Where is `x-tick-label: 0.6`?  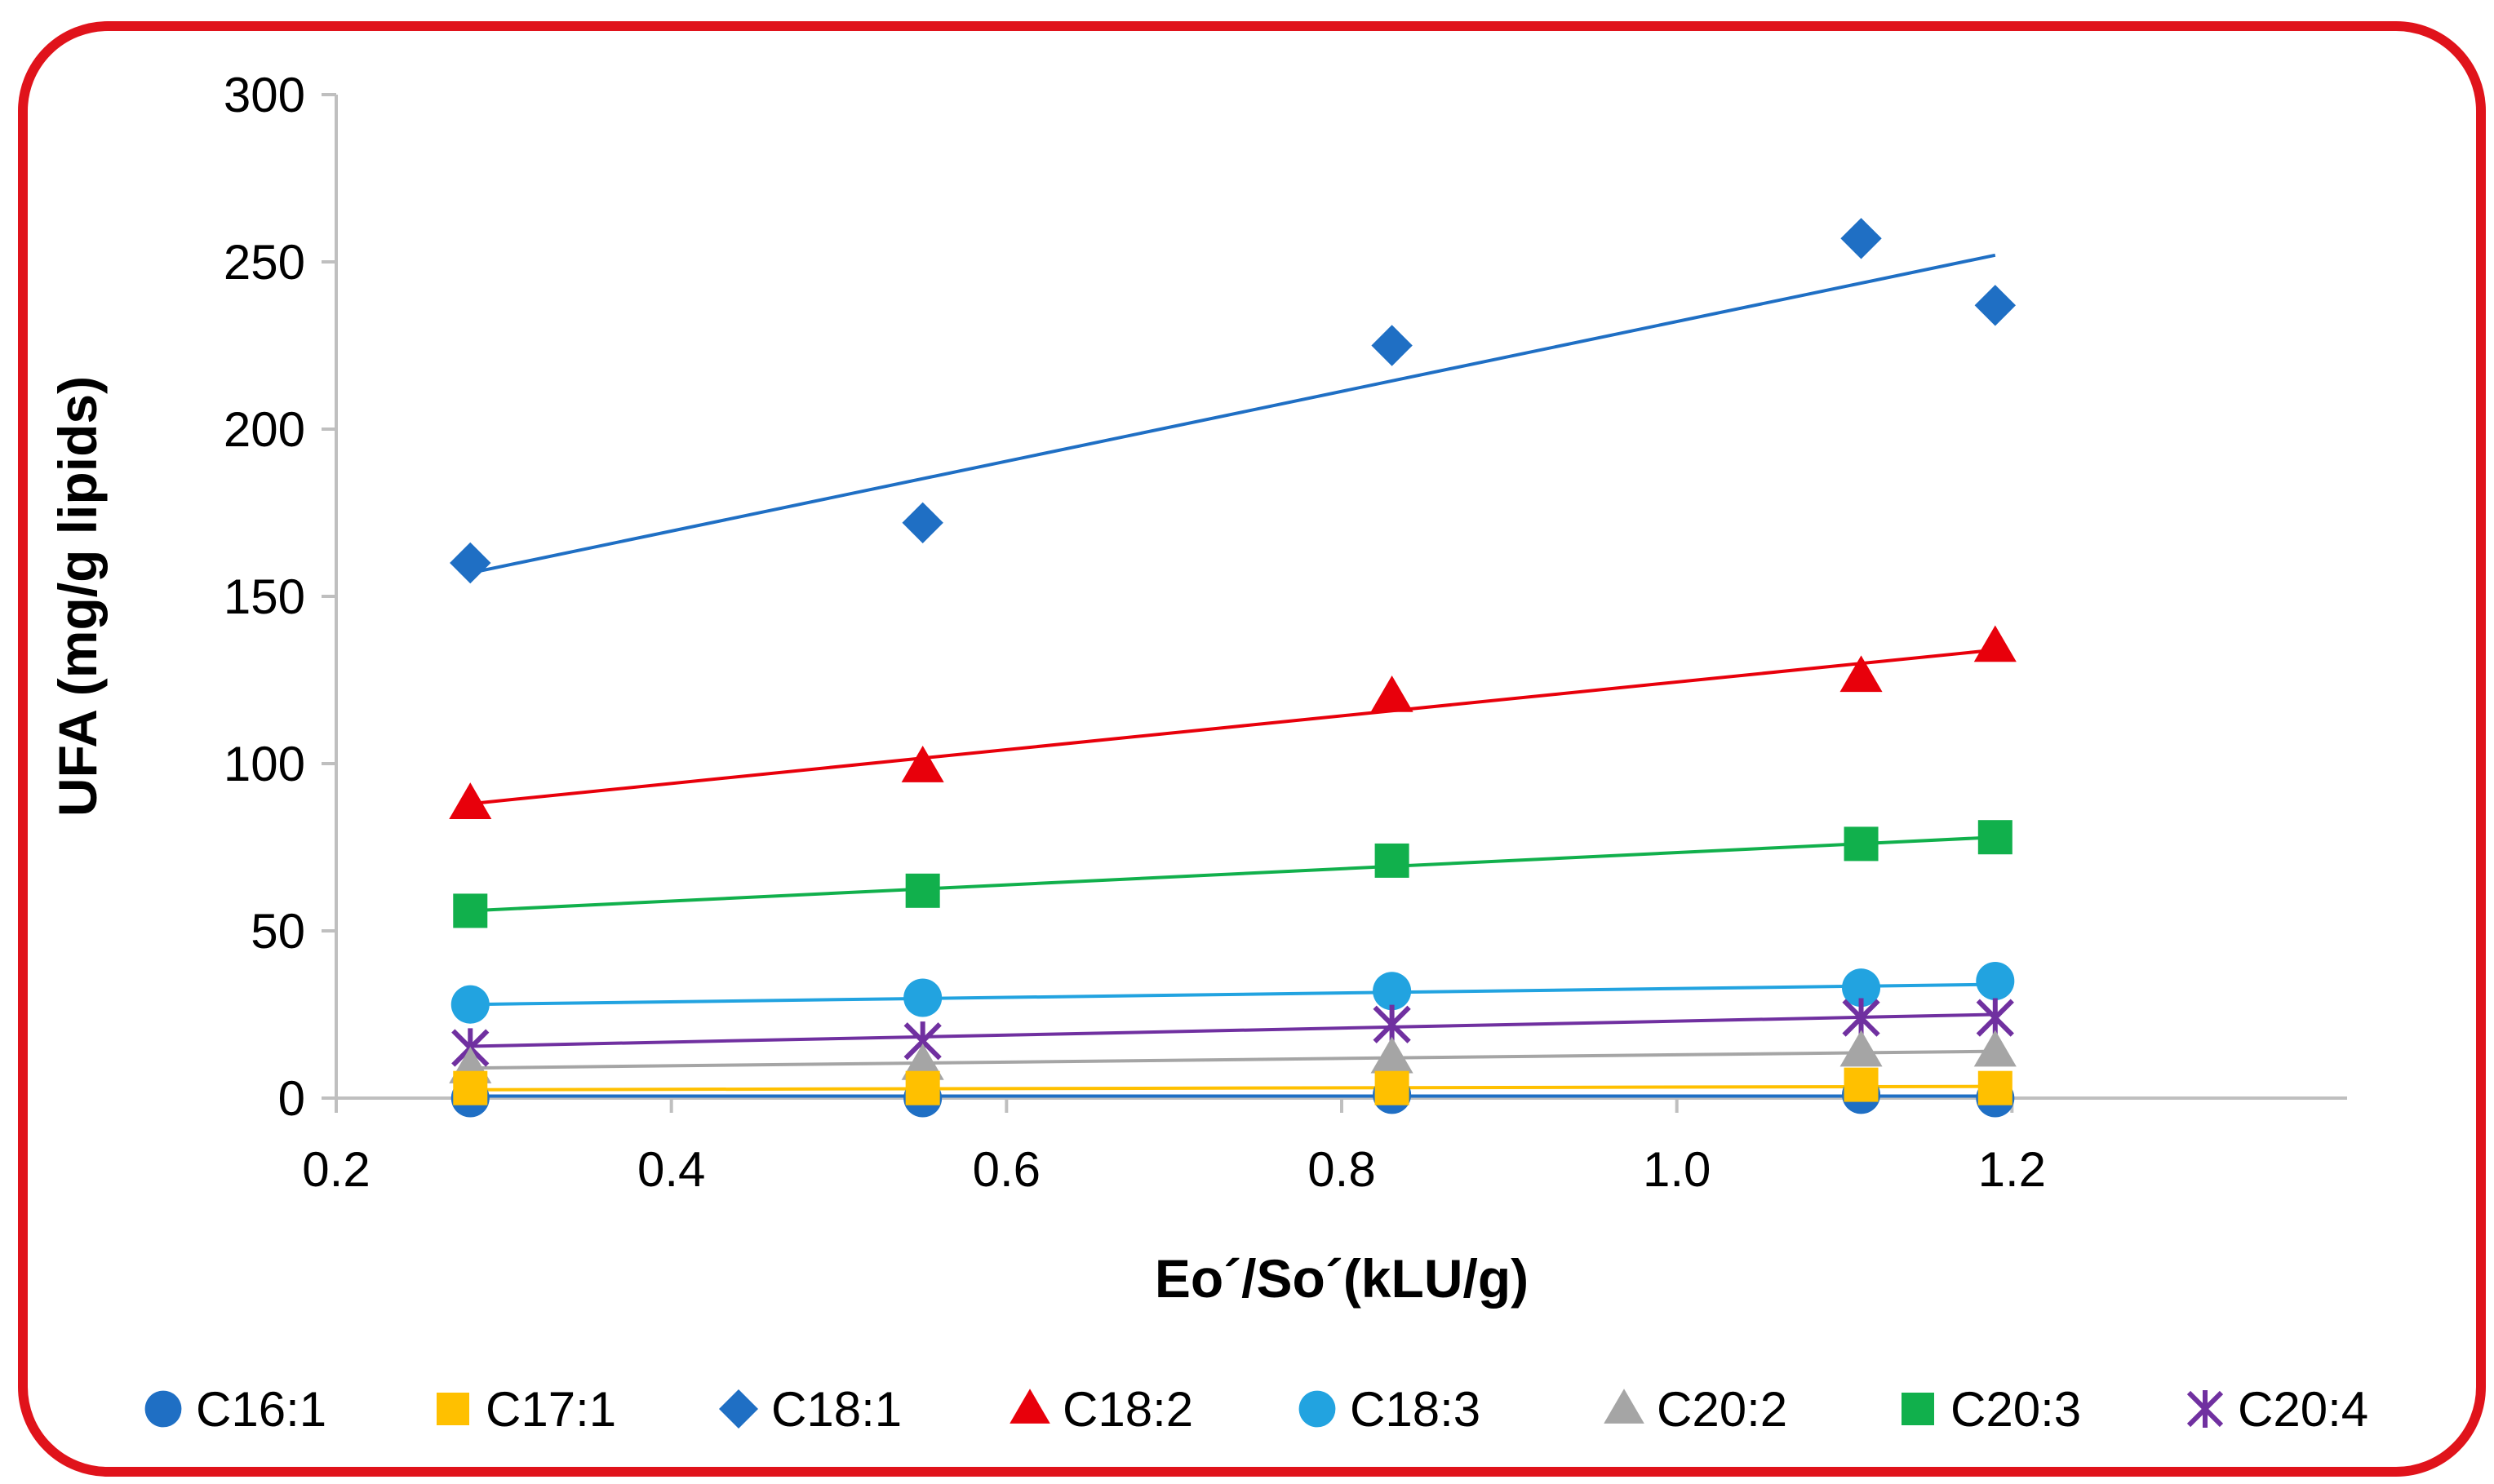
x-tick-label: 0.6 is located at coordinates (1007, 1169).